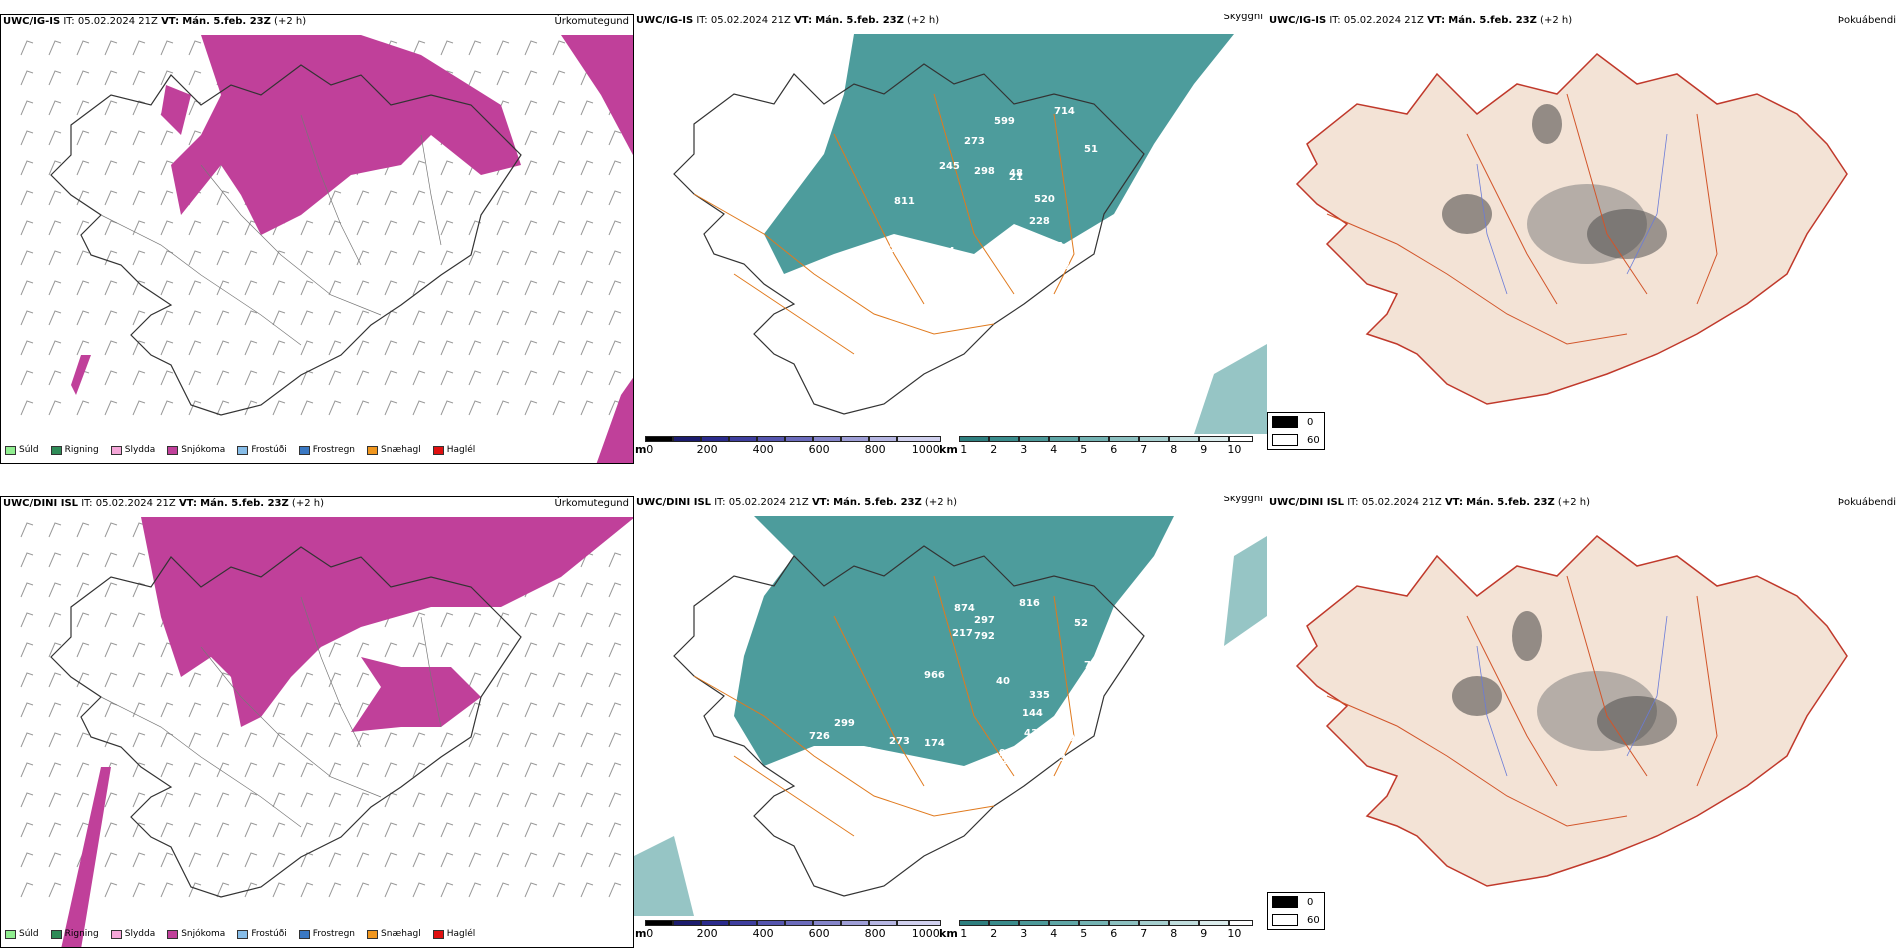  What do you see at coordinates (819, 933) in the screenshot?
I see `colorbar-tick: 600` at bounding box center [819, 933].